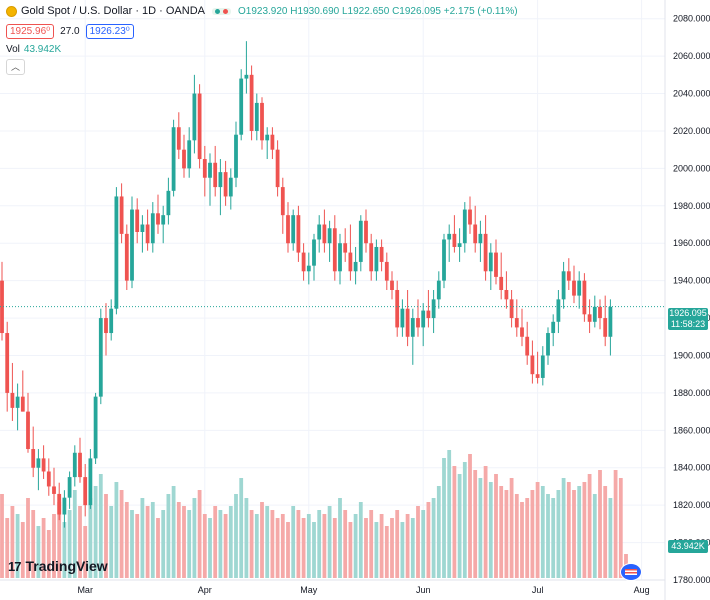 Image resolution: width=710 pixels, height=600 pixels. What do you see at coordinates (538, 590) in the screenshot?
I see `x-tick-label: Jul` at bounding box center [538, 590].